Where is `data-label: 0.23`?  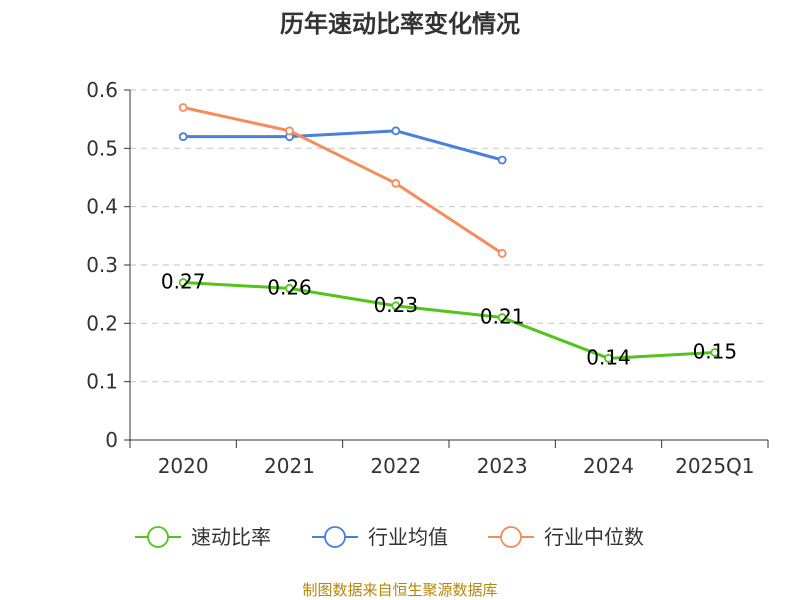 data-label: 0.23 is located at coordinates (396, 305).